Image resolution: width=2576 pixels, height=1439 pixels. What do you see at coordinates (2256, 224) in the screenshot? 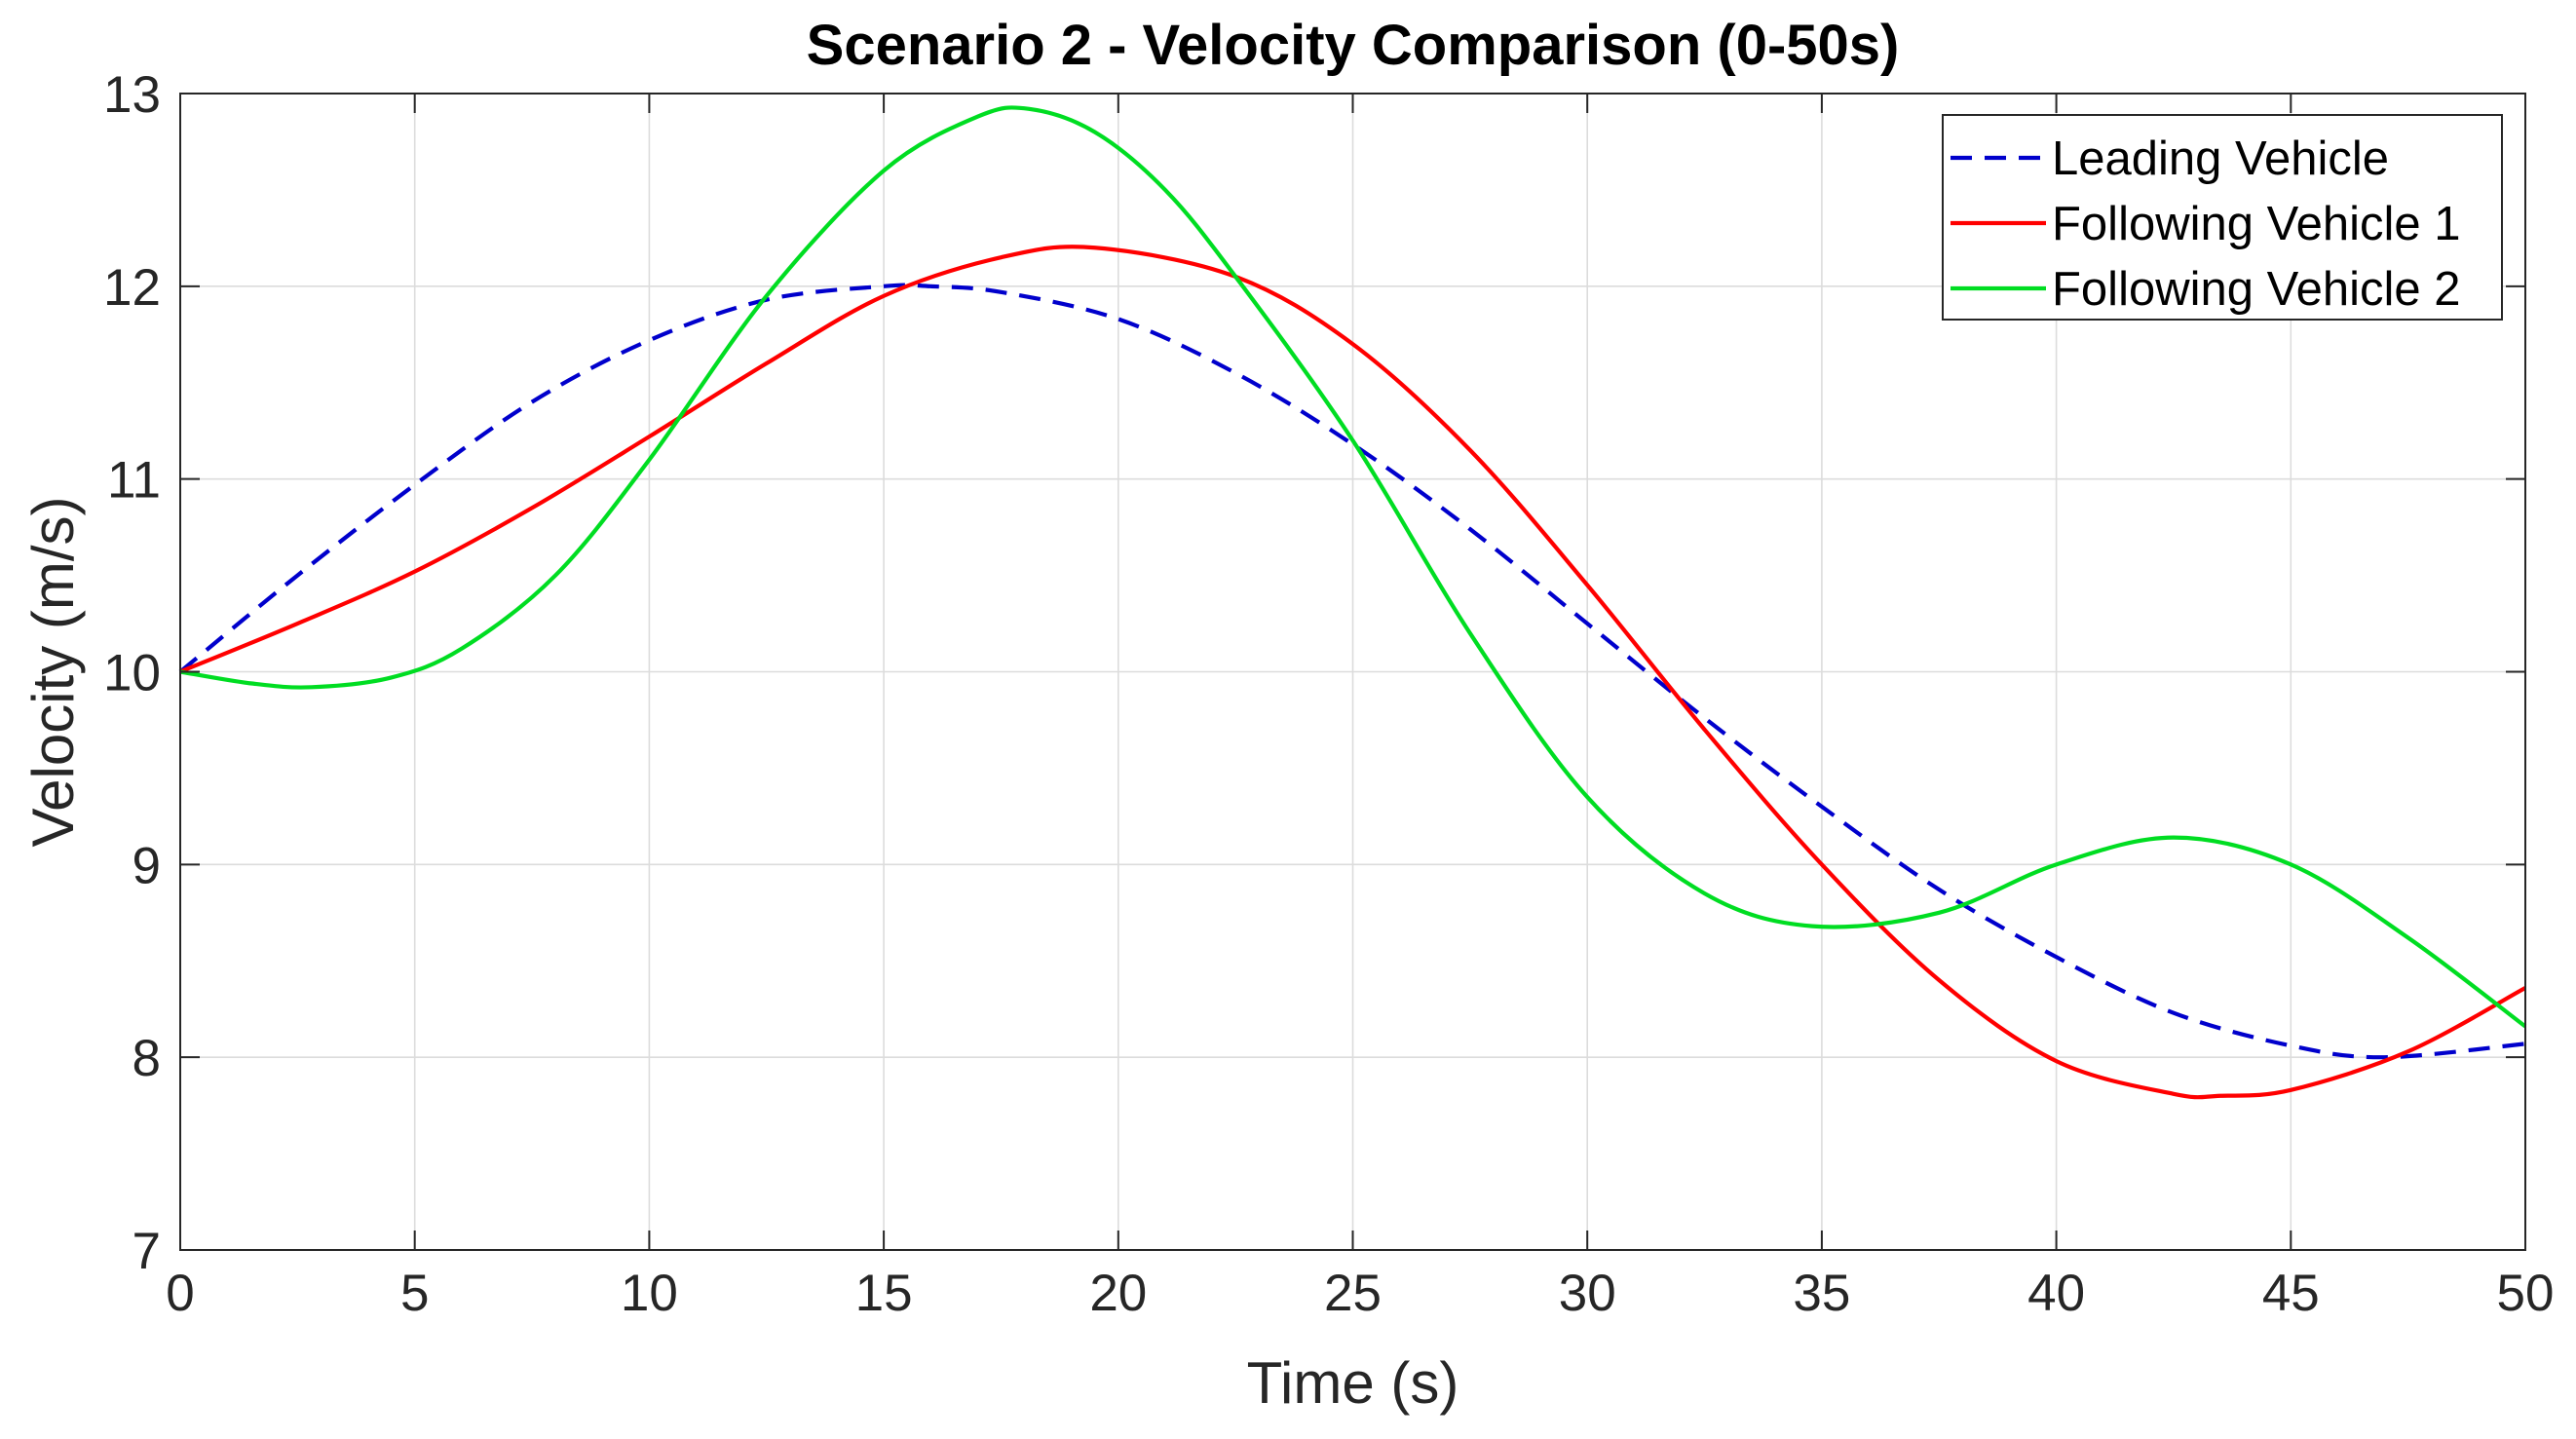
I see `legend-label: Following Vehicle 1` at bounding box center [2256, 224].